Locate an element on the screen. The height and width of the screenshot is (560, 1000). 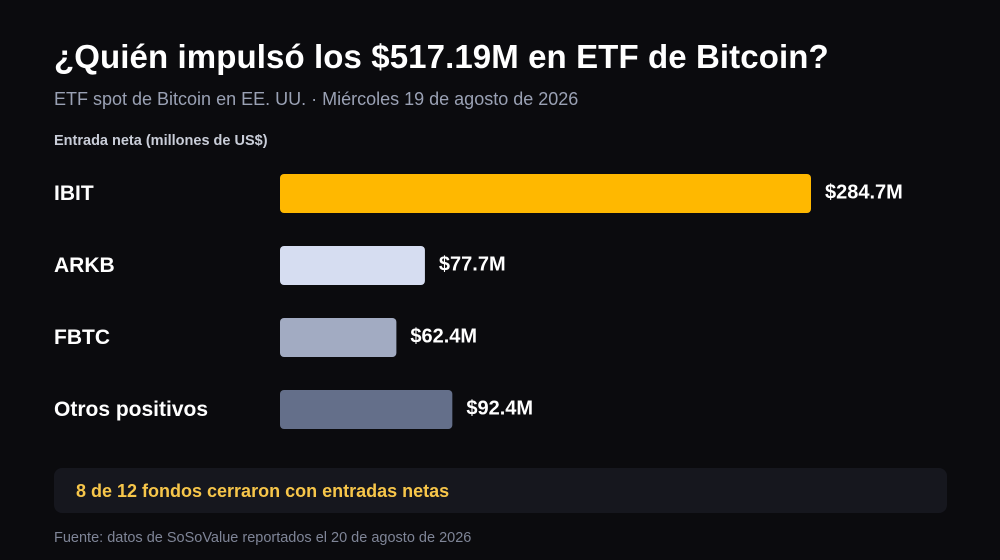
value-label-arkb: $77.7M is located at coordinates (472, 265).